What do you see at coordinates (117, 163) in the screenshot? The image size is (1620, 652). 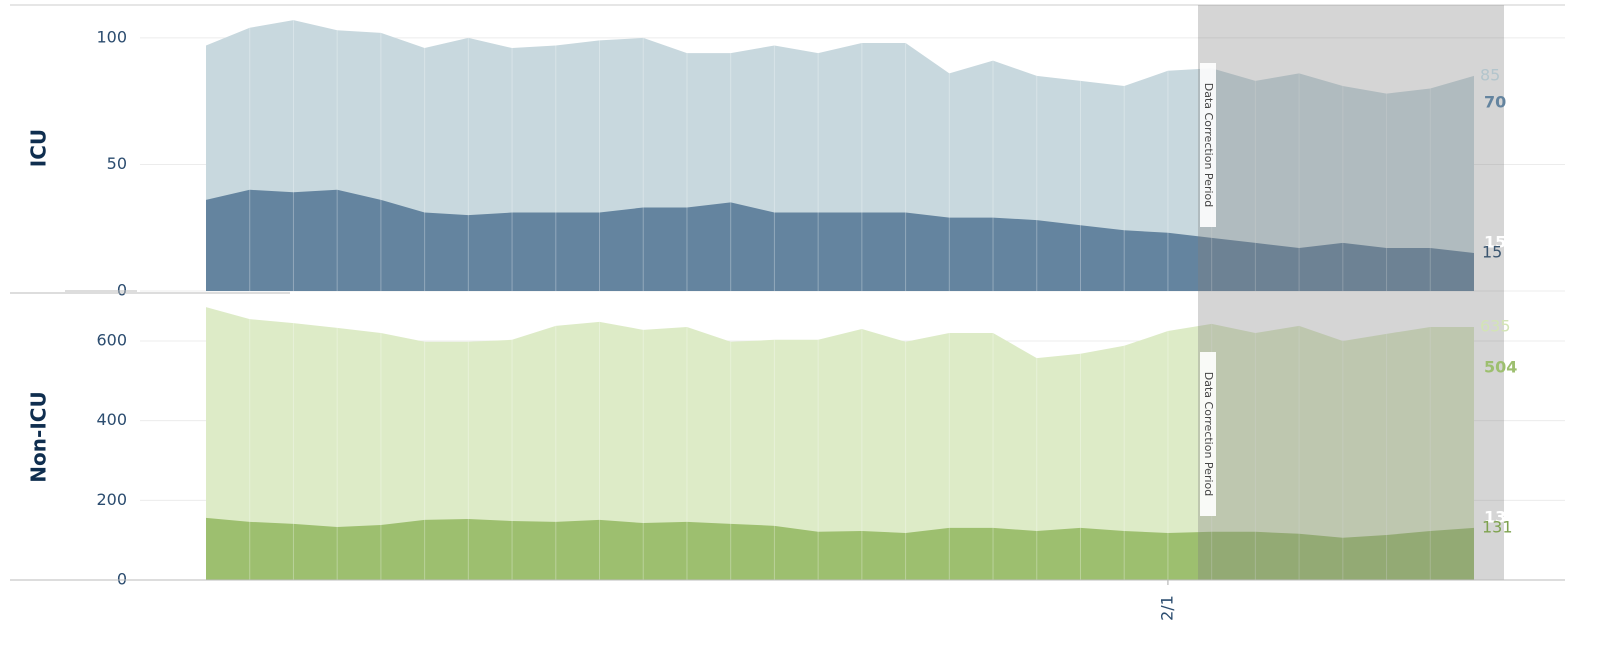 I see `y-tick-label: 50` at bounding box center [117, 163].